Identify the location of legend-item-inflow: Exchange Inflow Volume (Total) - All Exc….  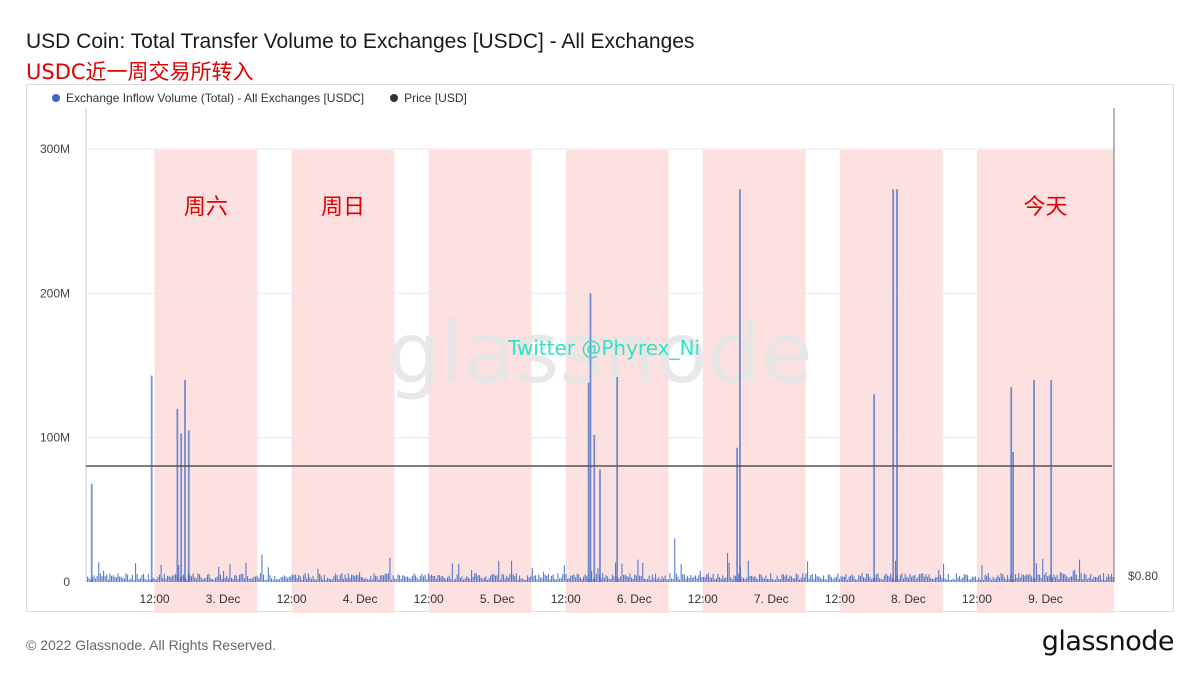
(208, 98).